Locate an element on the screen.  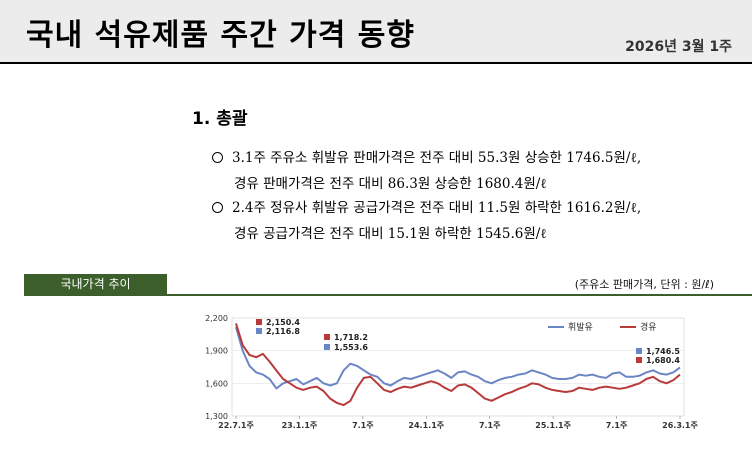
y-tick-label: 1,900 is located at coordinates (216, 351).